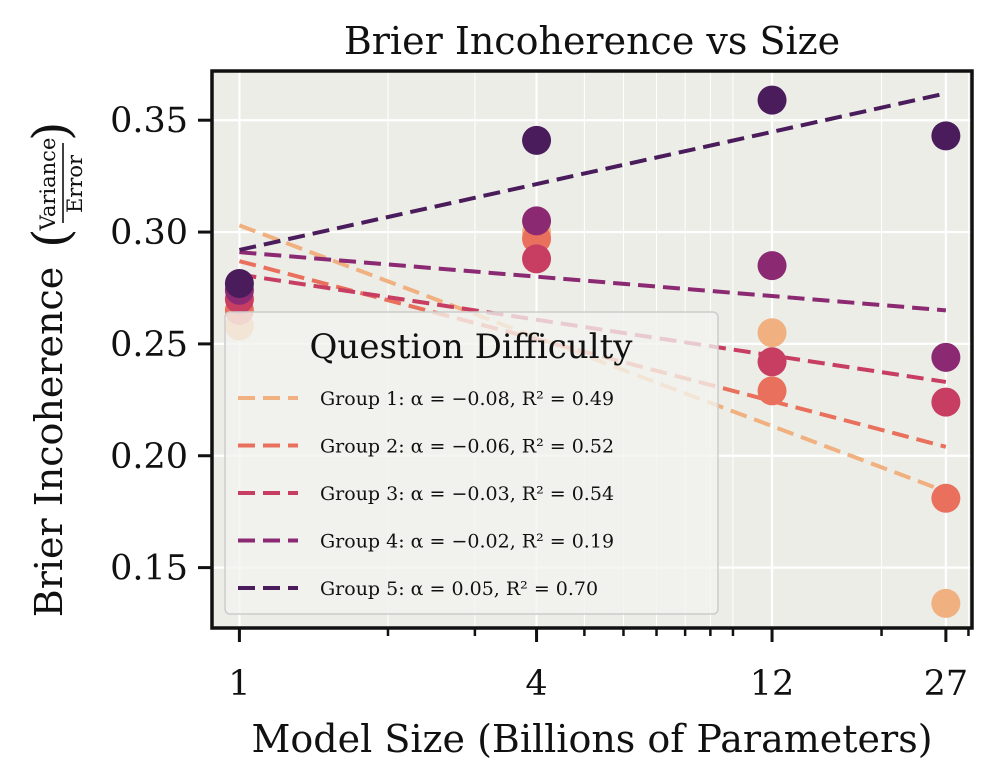  Describe the element at coordinates (467, 494) in the screenshot. I see `legend-label-group-3: Group 3: α = −0.03, R² = 0.54` at that location.